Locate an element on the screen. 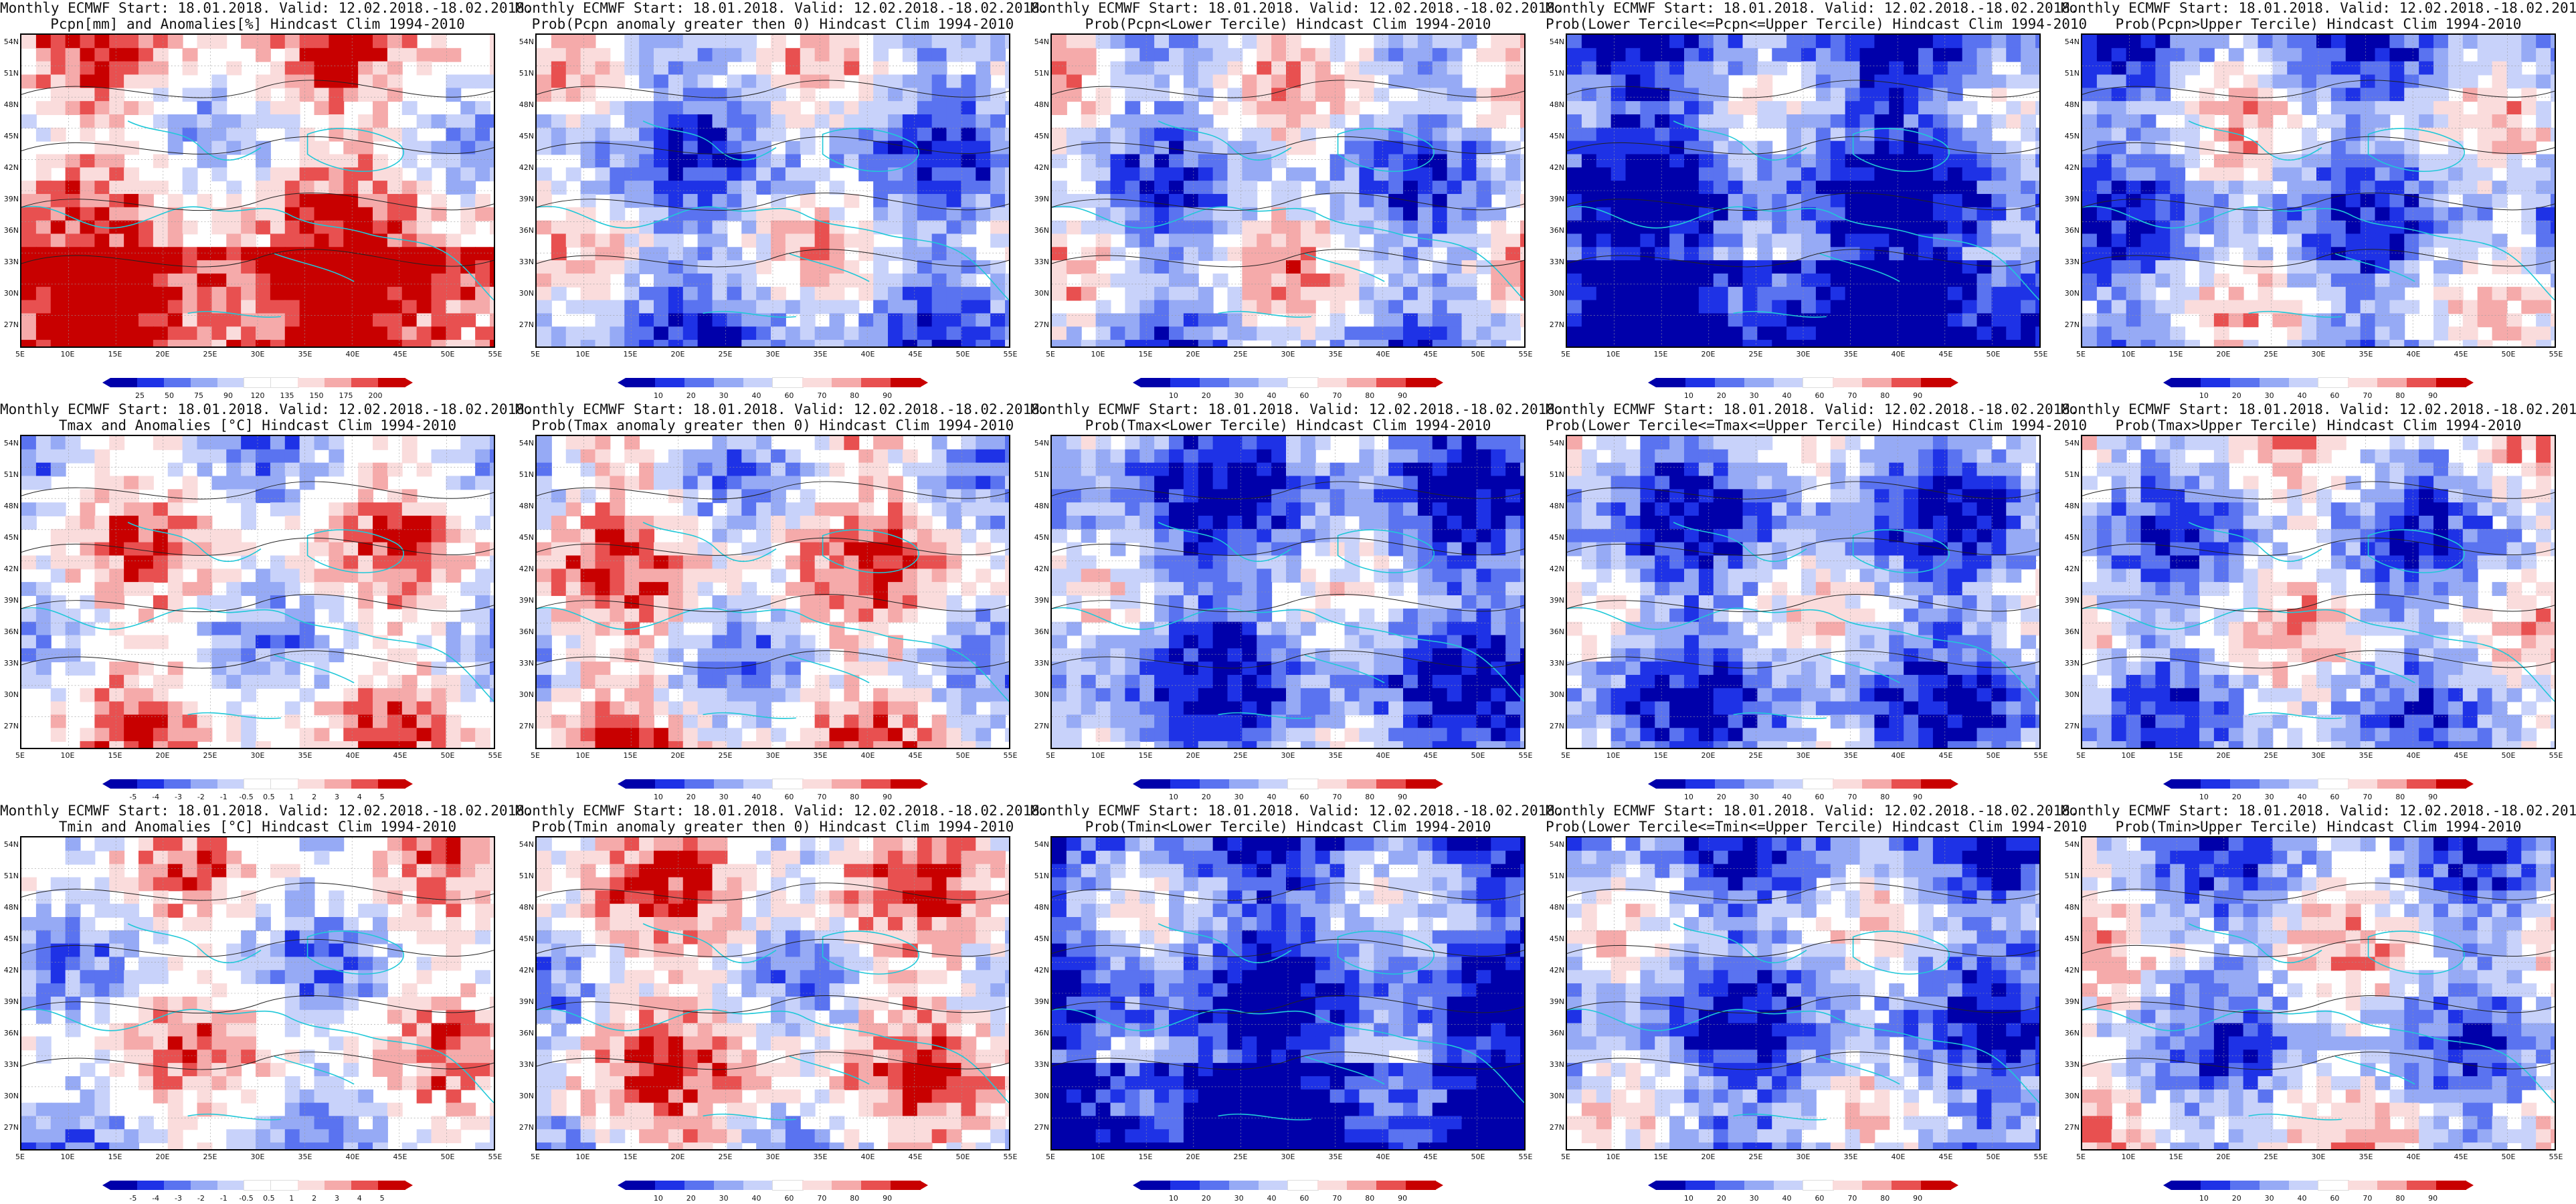  colorbar-segment is located at coordinates (699, 382).